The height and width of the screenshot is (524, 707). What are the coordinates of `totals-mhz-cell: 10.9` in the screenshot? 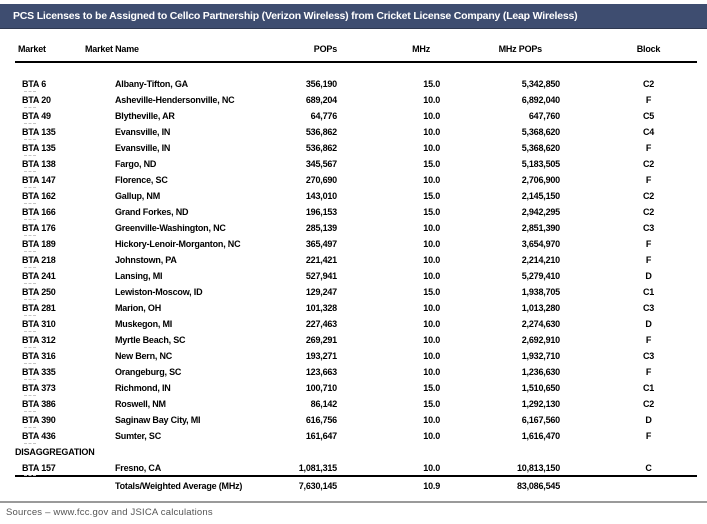 It's located at (388, 484).